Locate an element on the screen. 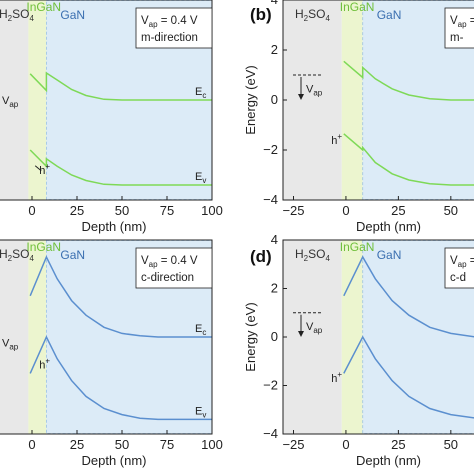 The width and height of the screenshot is (474, 474). direction-label: c-d is located at coordinates (458, 278).